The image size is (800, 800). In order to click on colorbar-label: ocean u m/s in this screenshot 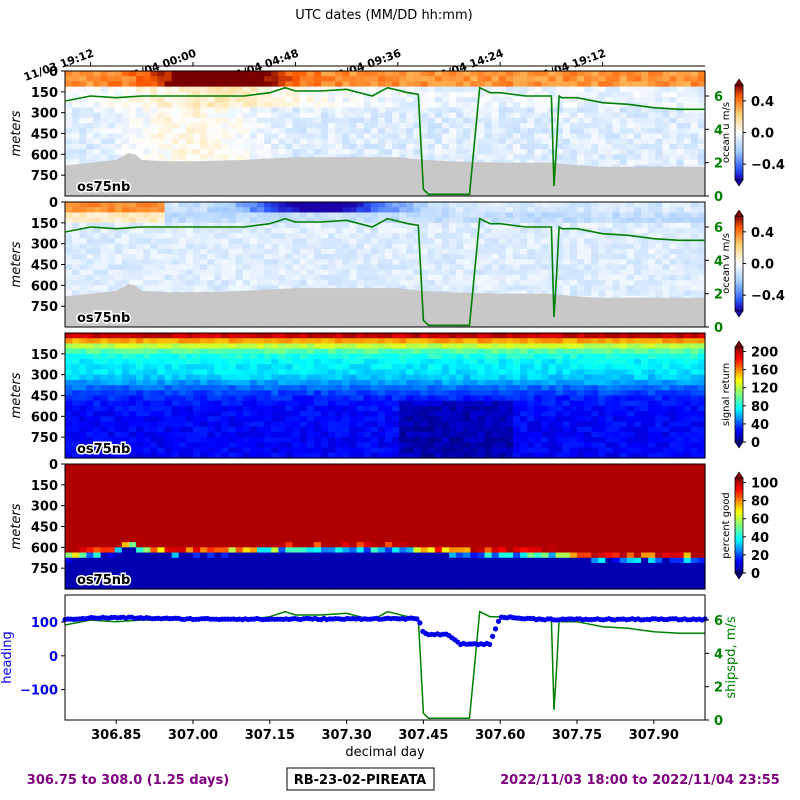, I will do `click(726, 132)`.